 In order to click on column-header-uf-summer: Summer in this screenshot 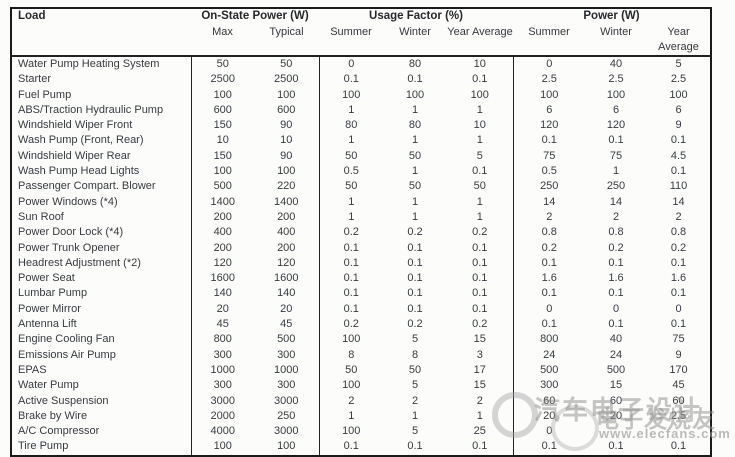, I will do `click(351, 41)`.